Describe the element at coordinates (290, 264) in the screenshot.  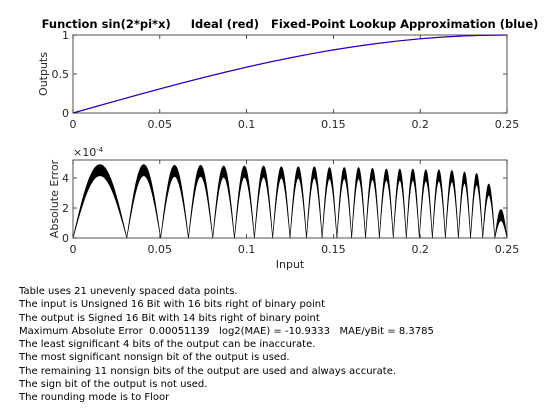
I see `x-axis-label: Input` at that location.